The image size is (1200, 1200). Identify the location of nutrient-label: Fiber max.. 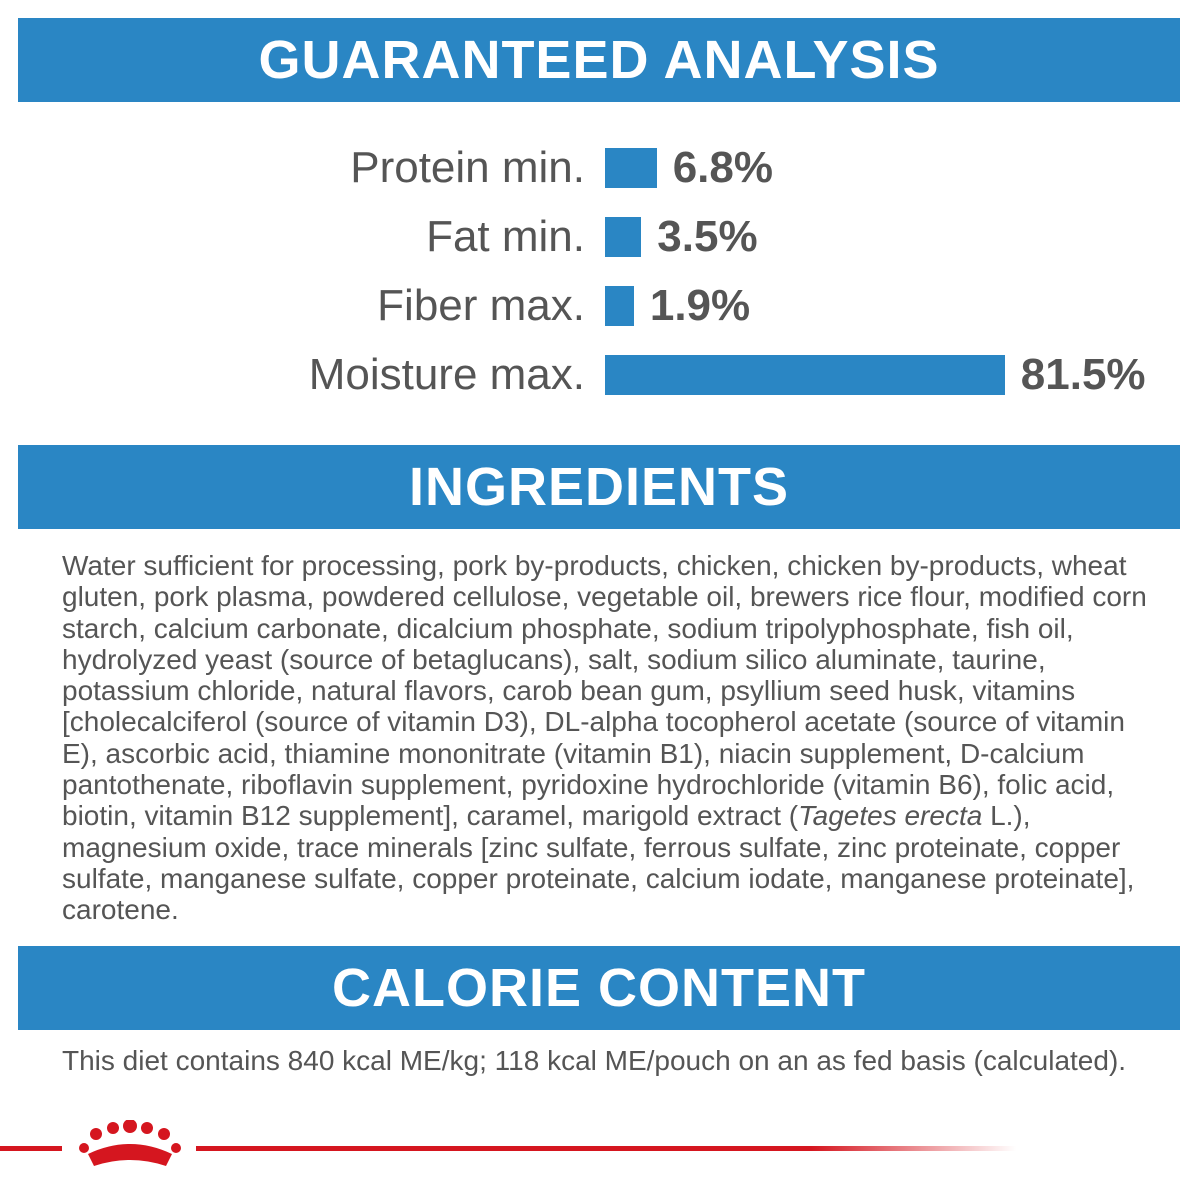
(481, 305).